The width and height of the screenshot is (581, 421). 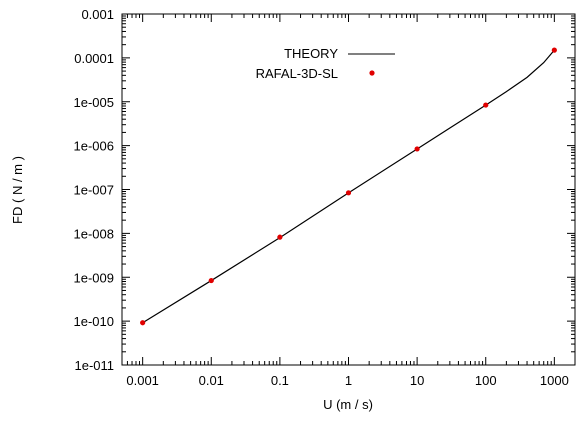 What do you see at coordinates (486, 380) in the screenshot?
I see `x-tick-label: 100` at bounding box center [486, 380].